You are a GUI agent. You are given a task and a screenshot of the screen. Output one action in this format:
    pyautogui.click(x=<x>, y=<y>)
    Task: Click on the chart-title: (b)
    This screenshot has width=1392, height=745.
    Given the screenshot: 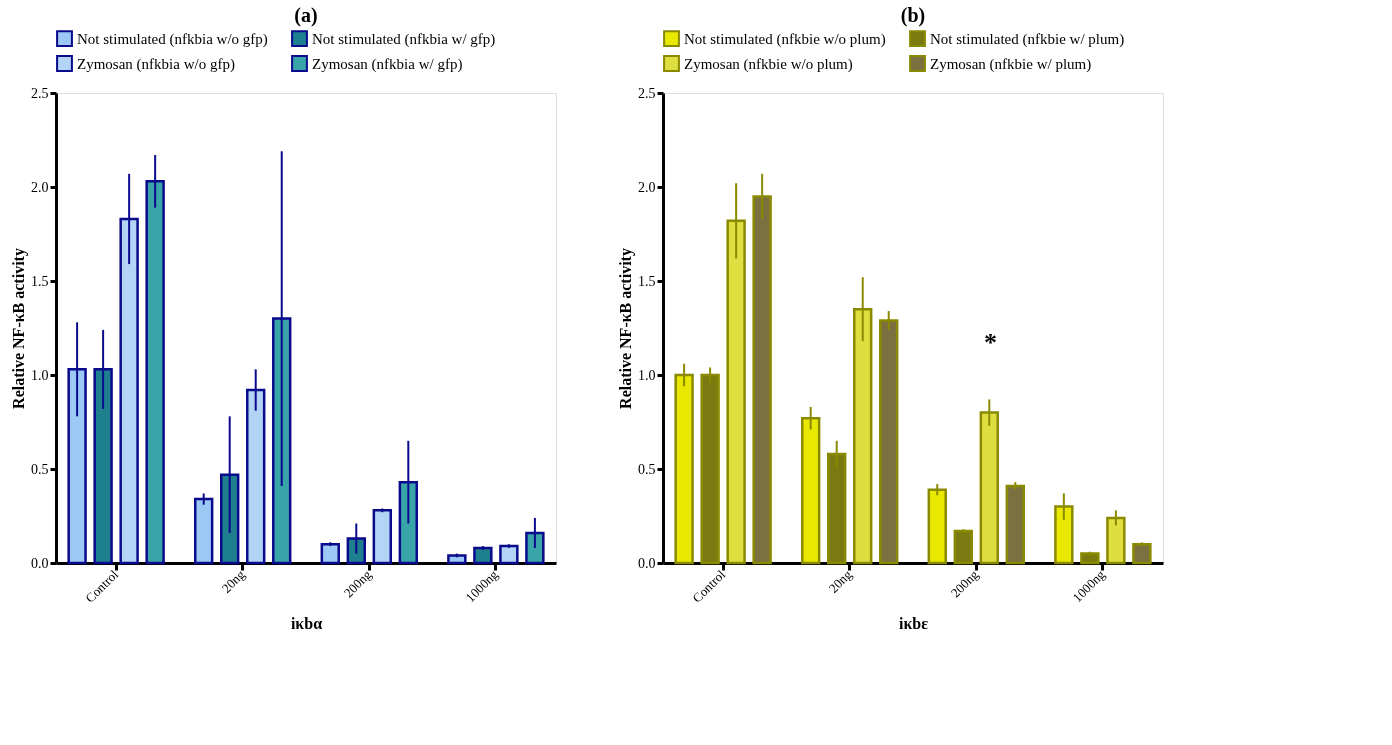 What is the action you would take?
    pyautogui.click(x=913, y=15)
    